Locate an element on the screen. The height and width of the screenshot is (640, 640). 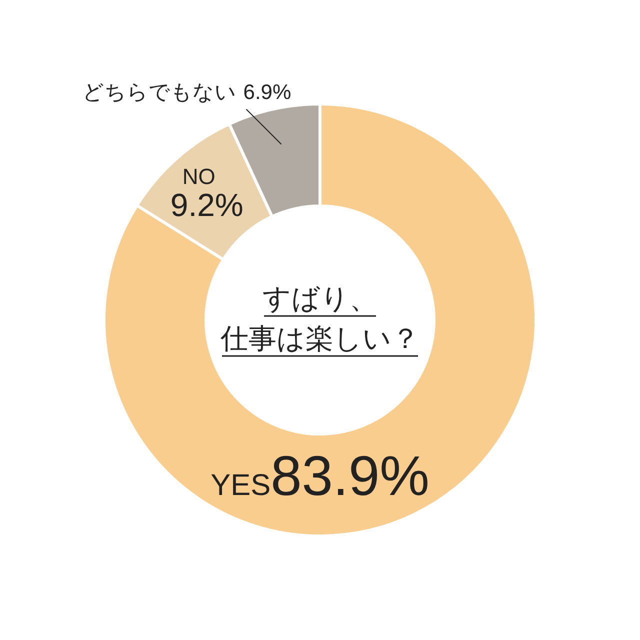
slice-label: どちらでもない is located at coordinates (159, 92).